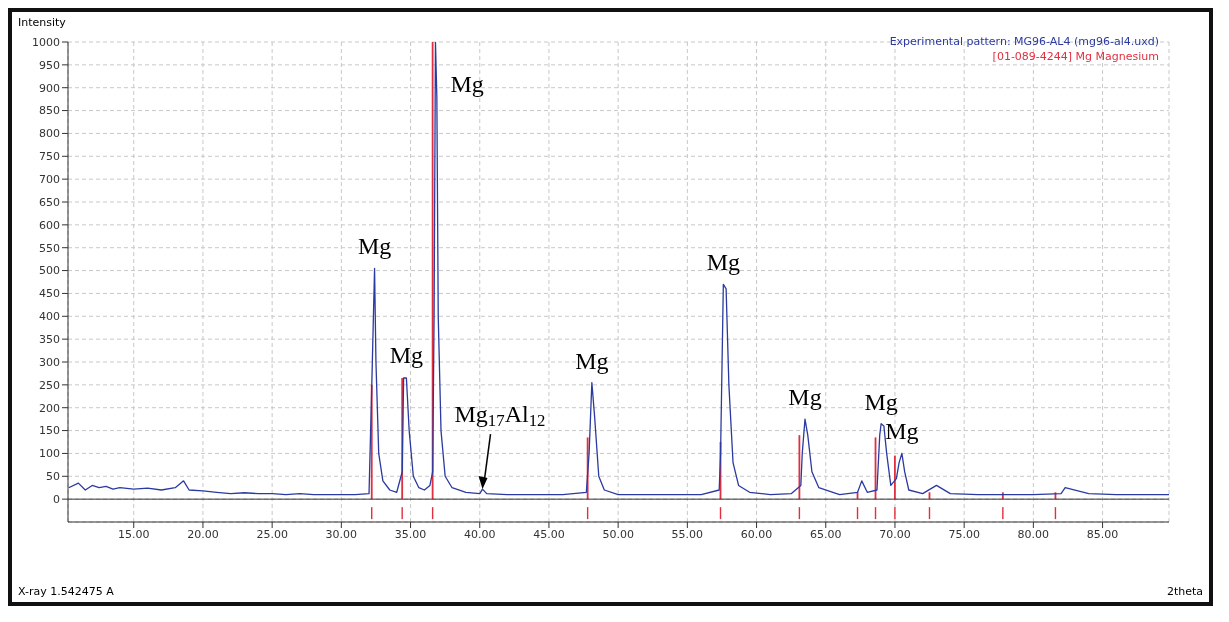  Describe the element at coordinates (756, 534) in the screenshot. I see `x-tick-label: 60.00` at that location.